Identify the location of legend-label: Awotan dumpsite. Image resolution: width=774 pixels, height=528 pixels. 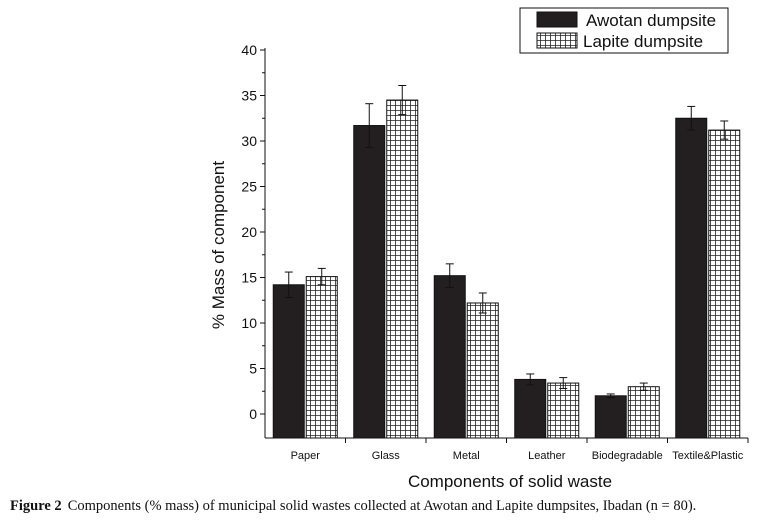
(651, 20).